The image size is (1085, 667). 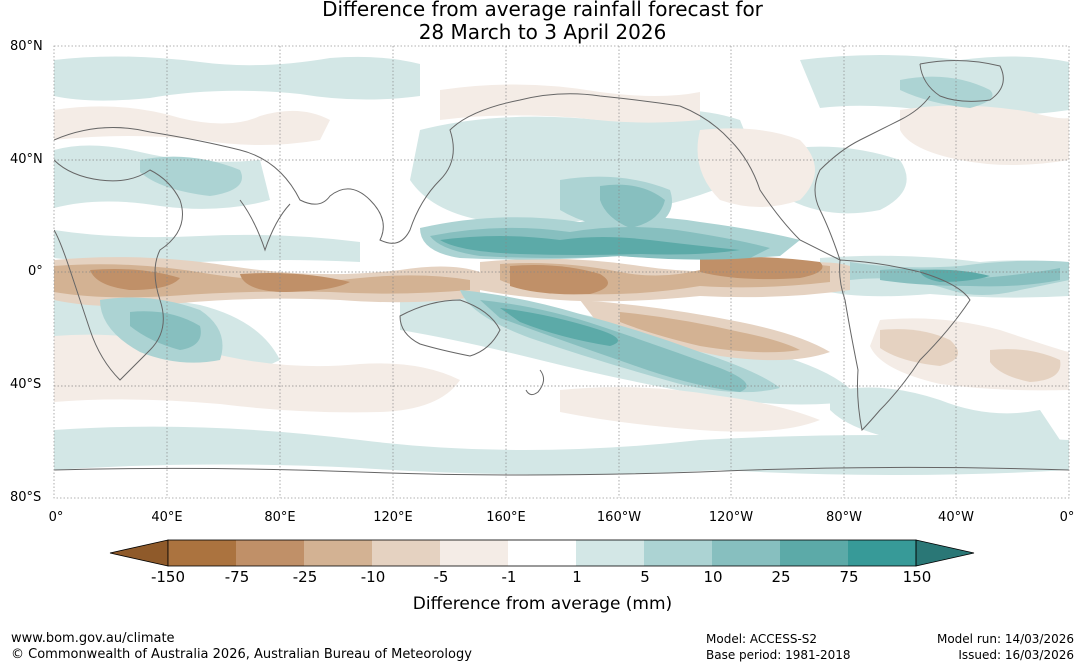 What do you see at coordinates (139, 553) in the screenshot?
I see `colorbar-arrow-low` at bounding box center [139, 553].